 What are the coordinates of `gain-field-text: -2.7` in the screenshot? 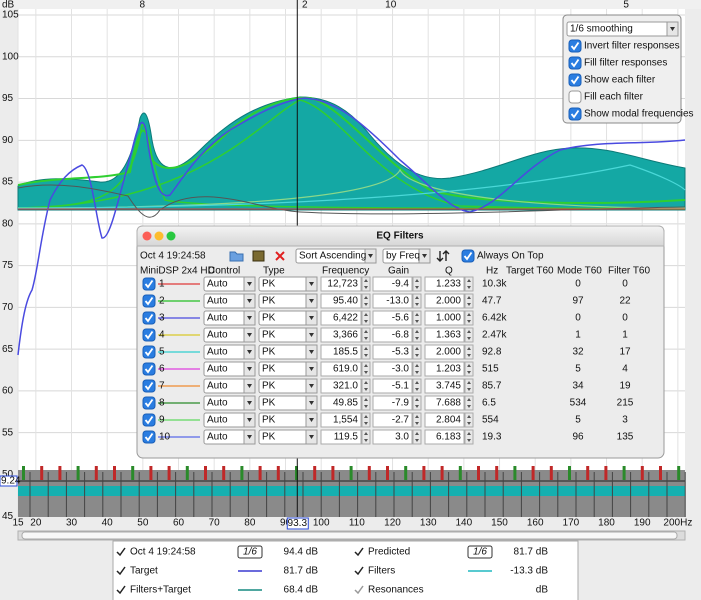 It's located at (401, 420).